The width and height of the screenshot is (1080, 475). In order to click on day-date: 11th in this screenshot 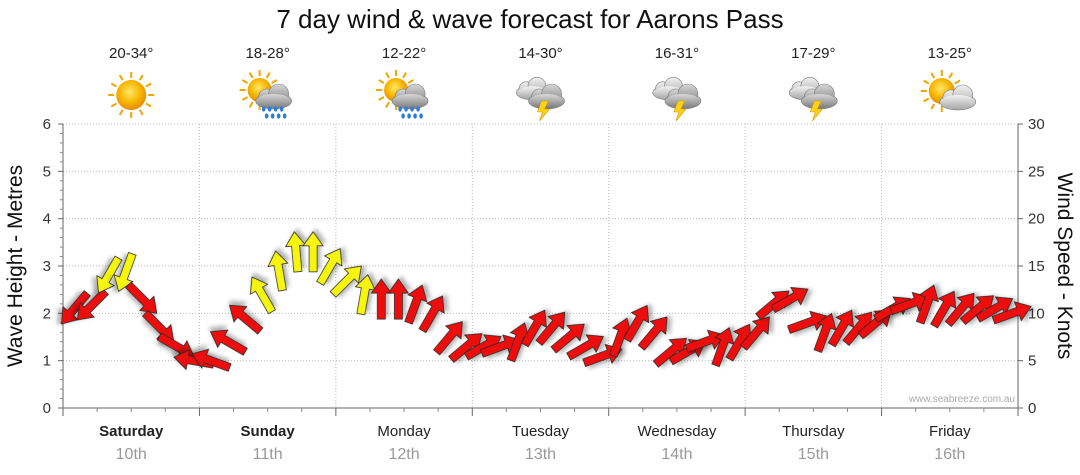, I will do `click(268, 454)`.